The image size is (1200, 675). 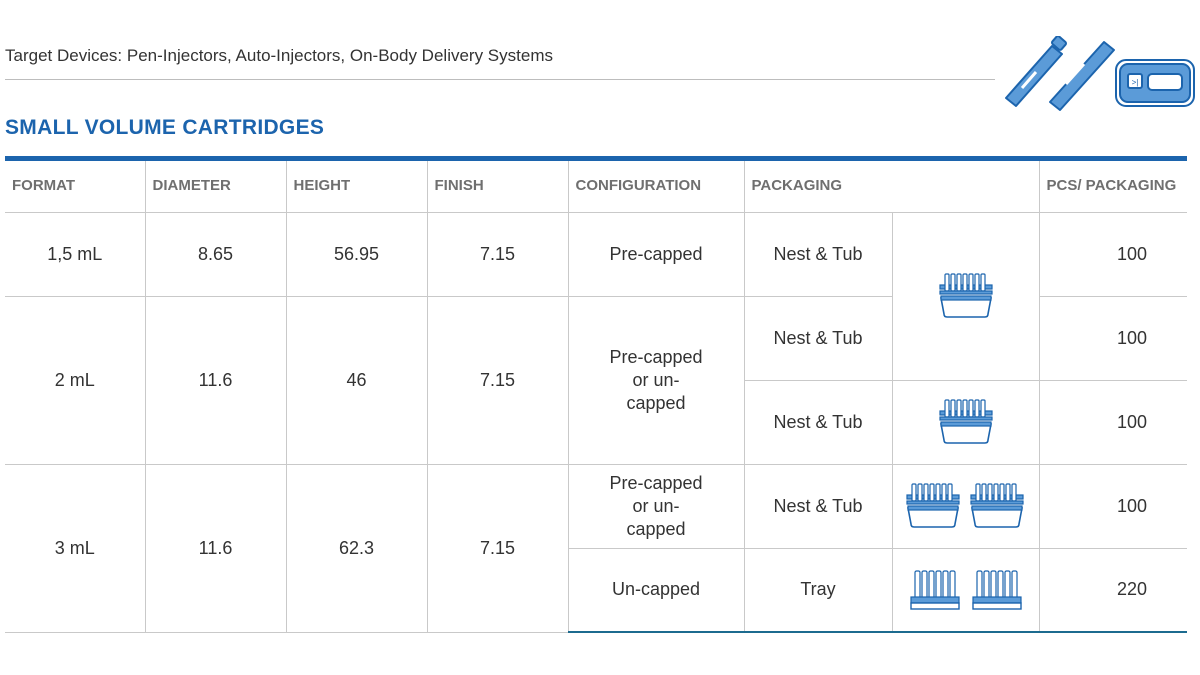 What do you see at coordinates (596, 158) in the screenshot?
I see `title-divider` at bounding box center [596, 158].